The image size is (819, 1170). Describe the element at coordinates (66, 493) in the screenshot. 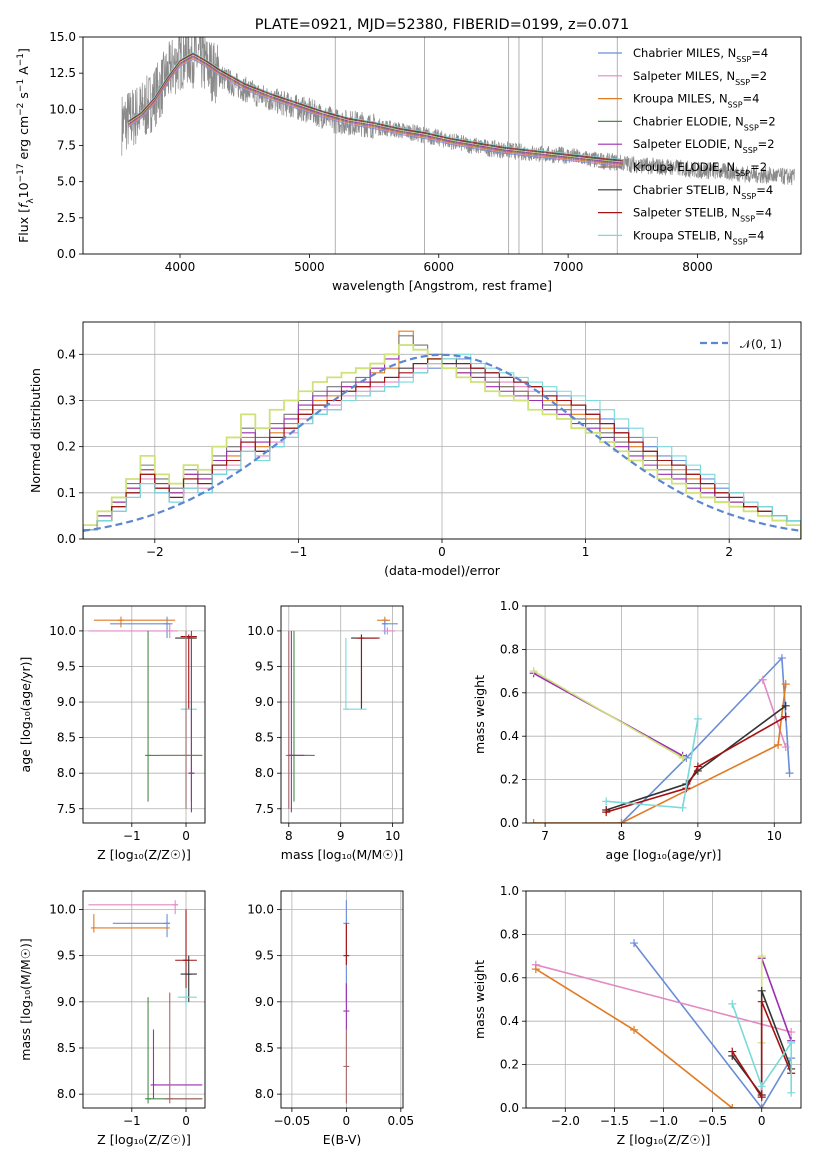

I see `y-tick-label: 0.1` at that location.